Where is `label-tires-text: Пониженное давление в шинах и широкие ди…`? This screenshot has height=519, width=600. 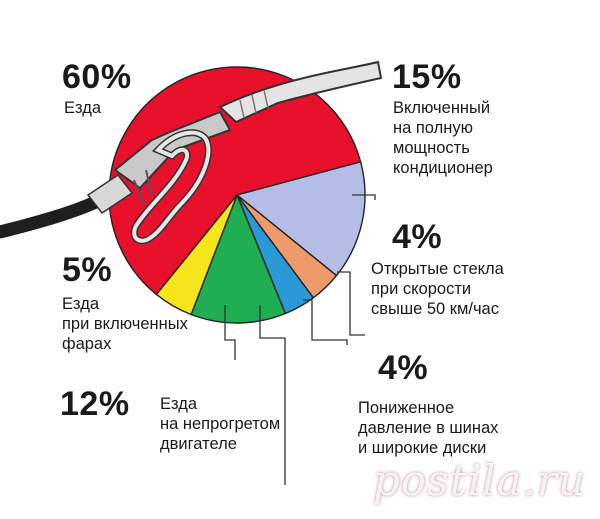 label-tires-text: Пониженное давление в шинах и широкие ди… is located at coordinates (428, 428).